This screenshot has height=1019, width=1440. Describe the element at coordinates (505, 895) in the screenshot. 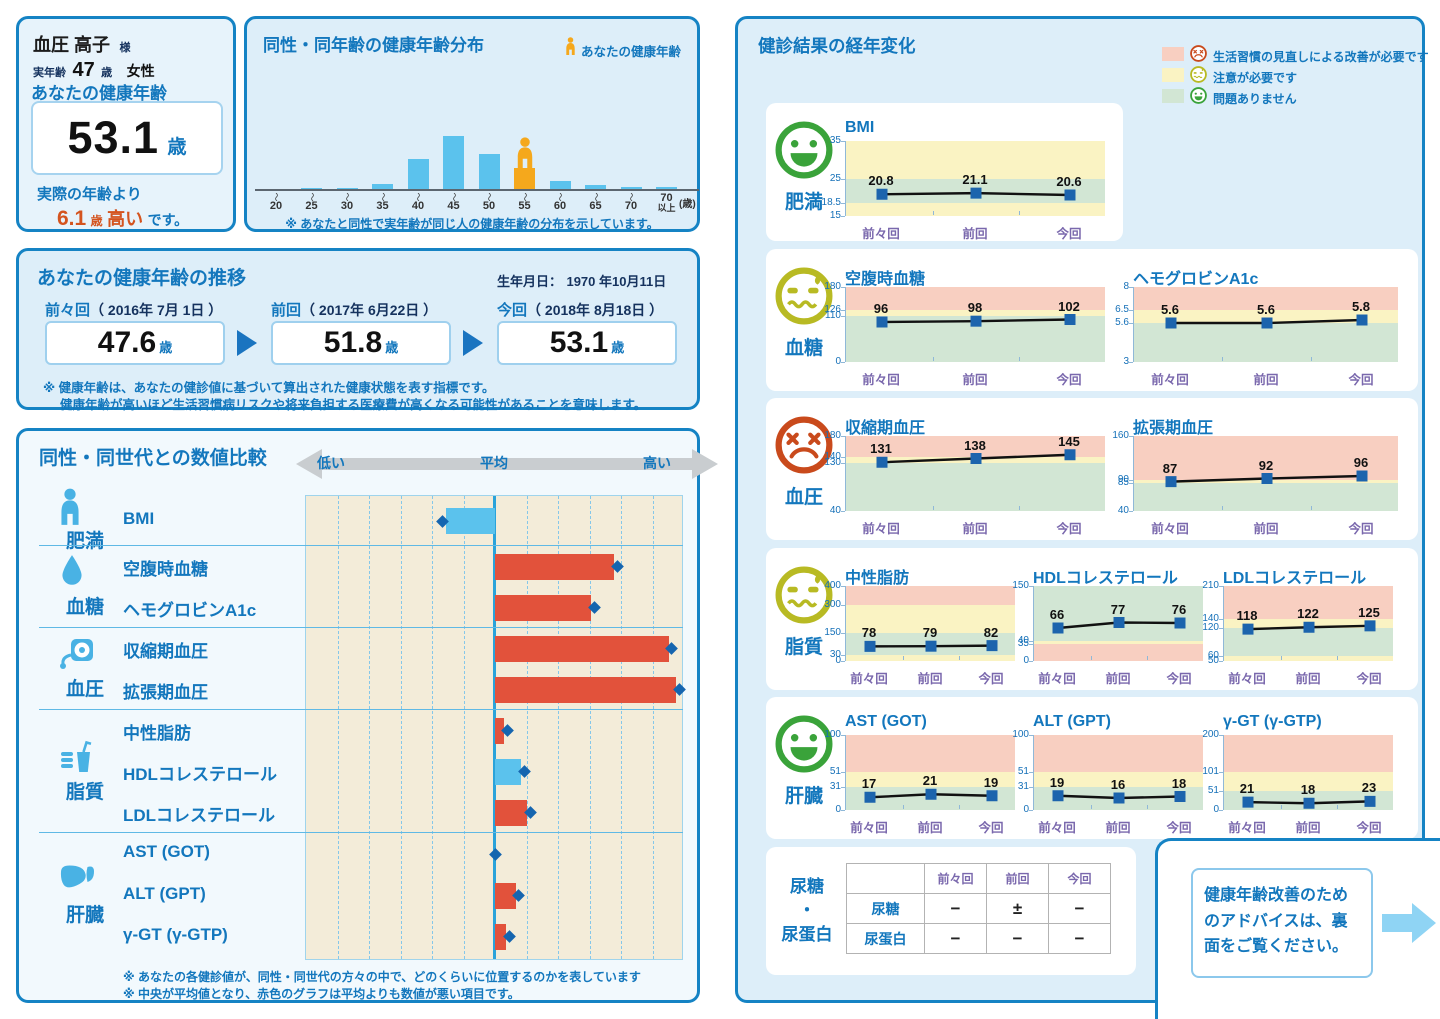

I see `comparison-bar` at that location.